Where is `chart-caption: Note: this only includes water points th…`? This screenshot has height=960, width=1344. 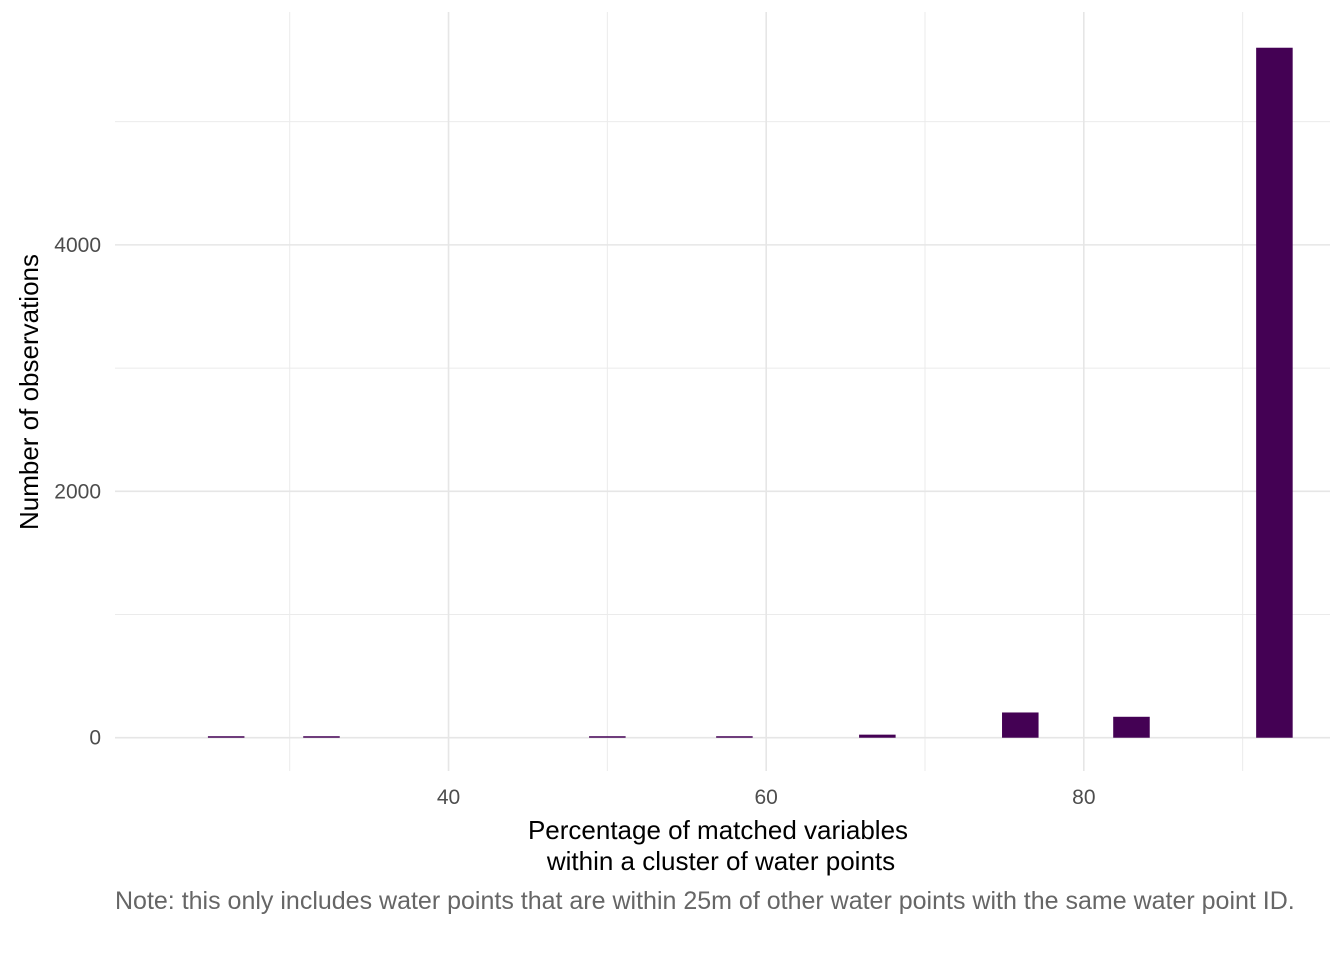 chart-caption: Note: this only includes water points th… is located at coordinates (705, 901).